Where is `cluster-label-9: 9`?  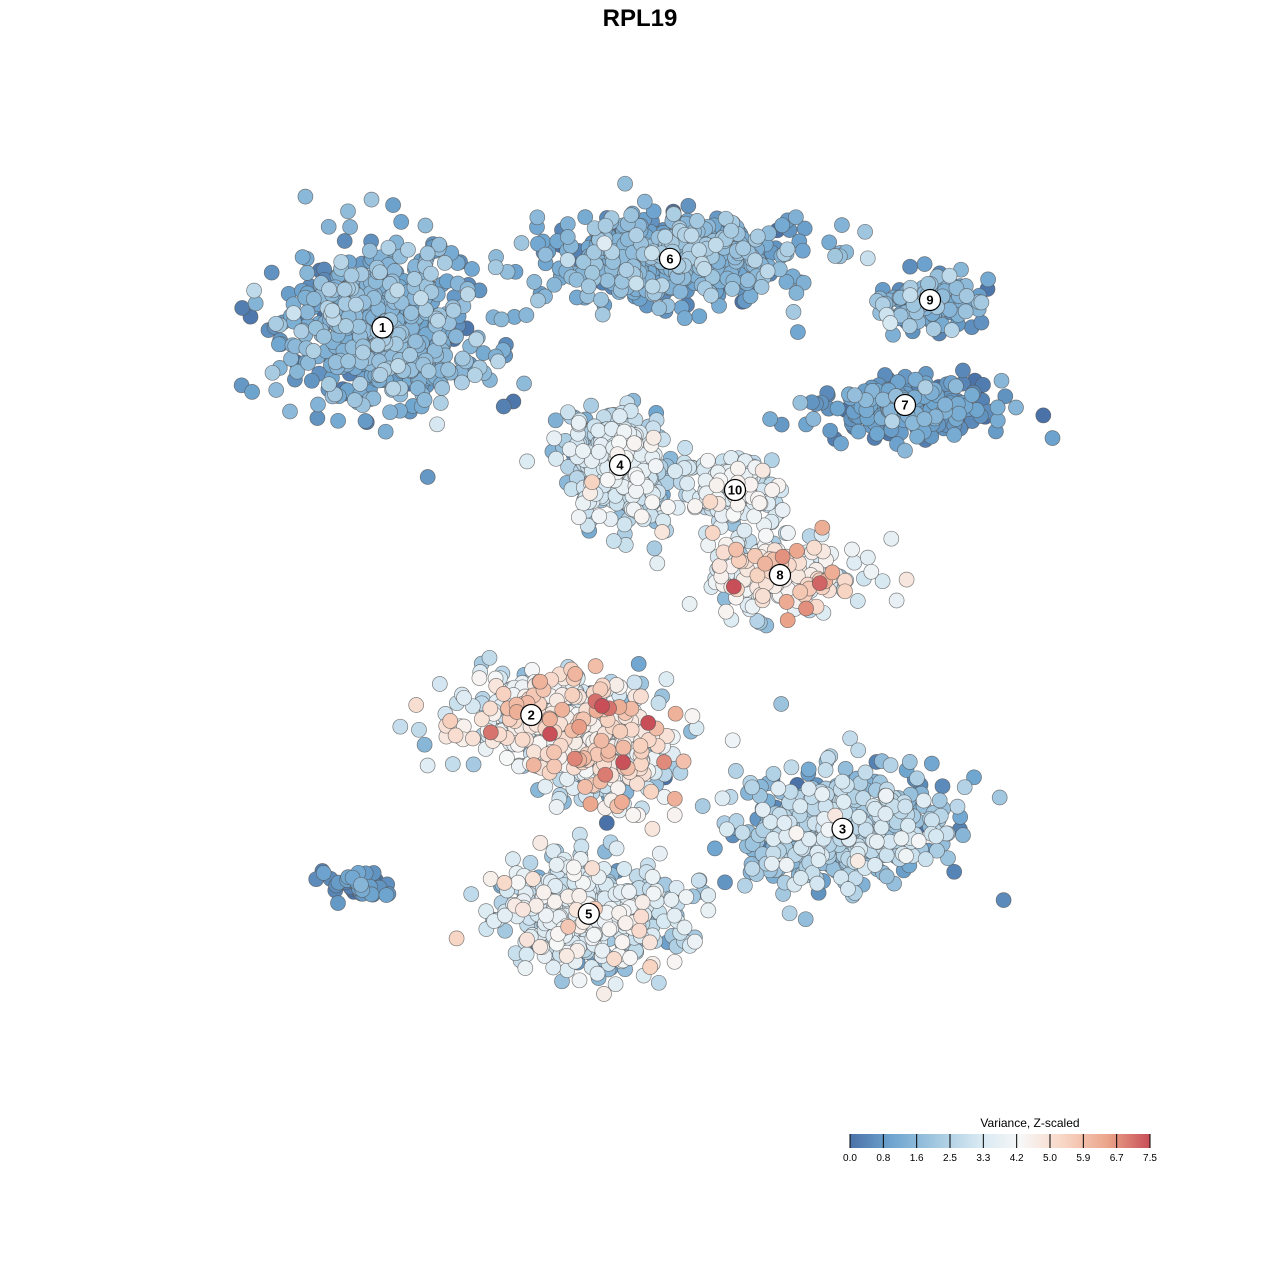
cluster-label-9: 9 is located at coordinates (930, 300).